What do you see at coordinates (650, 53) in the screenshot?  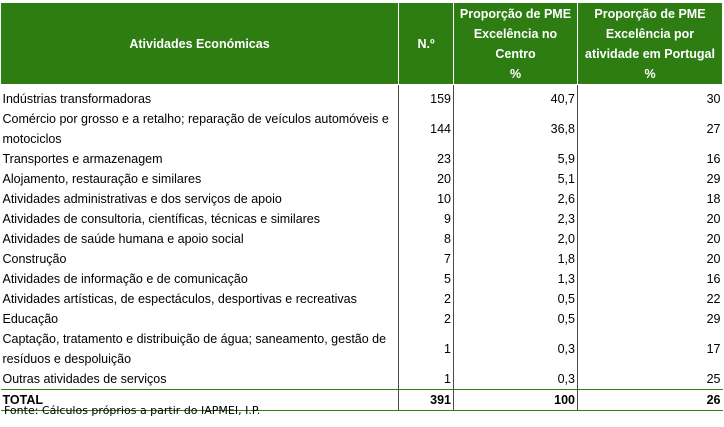 I see `header-prop-portugal-line: atividade em Portugal` at bounding box center [650, 53].